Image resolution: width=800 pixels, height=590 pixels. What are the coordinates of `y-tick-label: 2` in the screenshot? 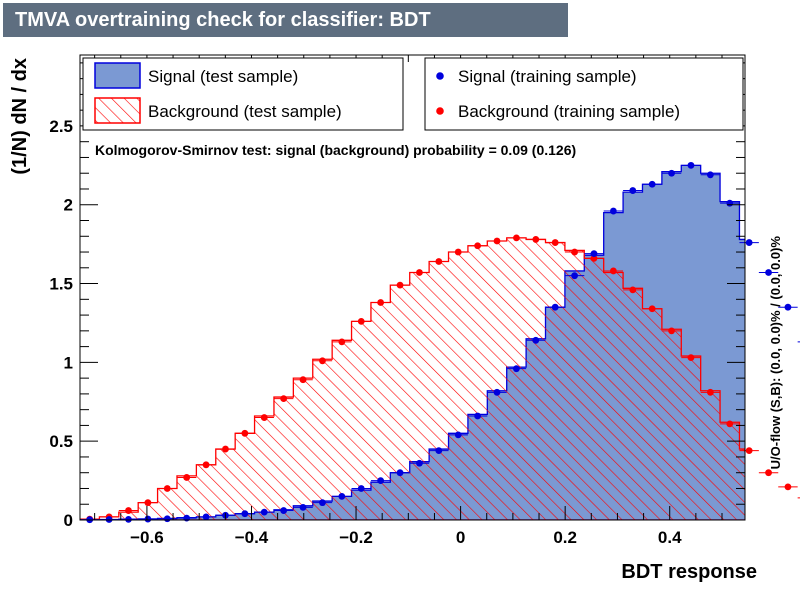 It's located at (68, 205).